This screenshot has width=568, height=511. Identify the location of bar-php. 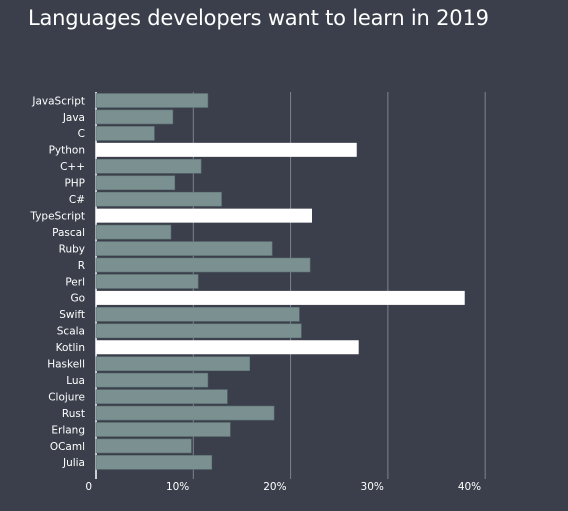
(135, 183).